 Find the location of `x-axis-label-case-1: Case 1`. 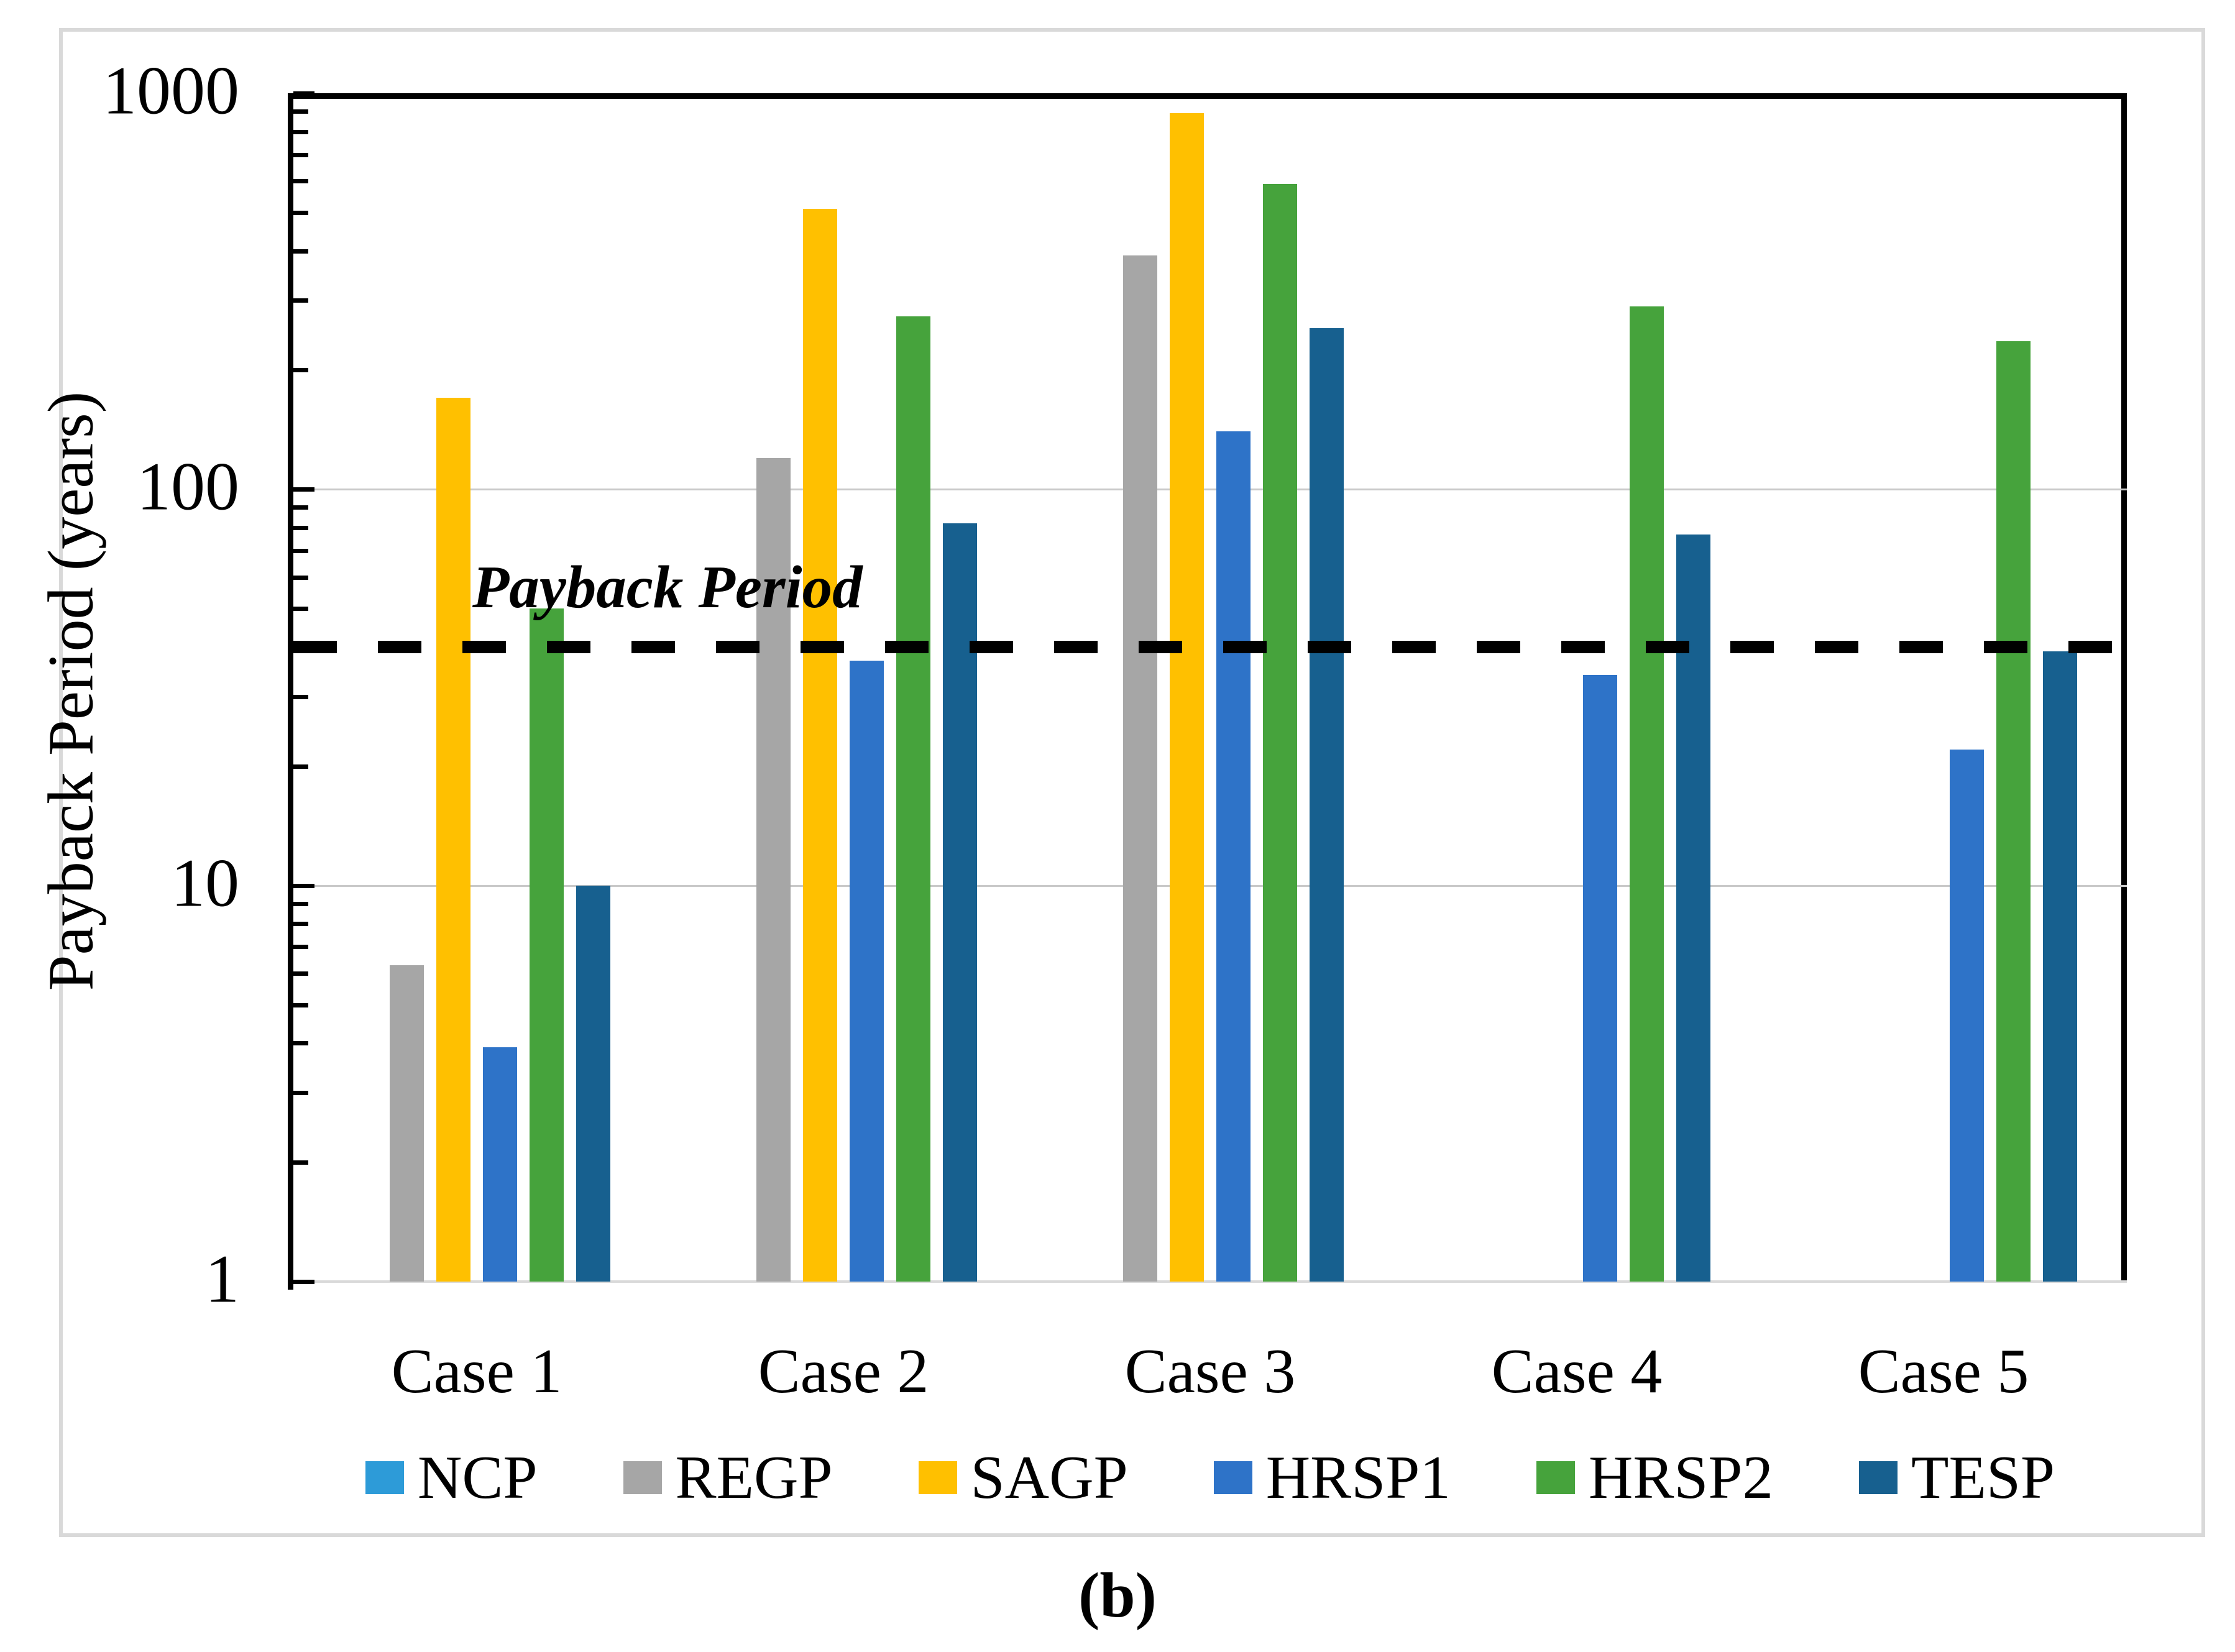

x-axis-label-case-1: Case 1 is located at coordinates (476, 1371).